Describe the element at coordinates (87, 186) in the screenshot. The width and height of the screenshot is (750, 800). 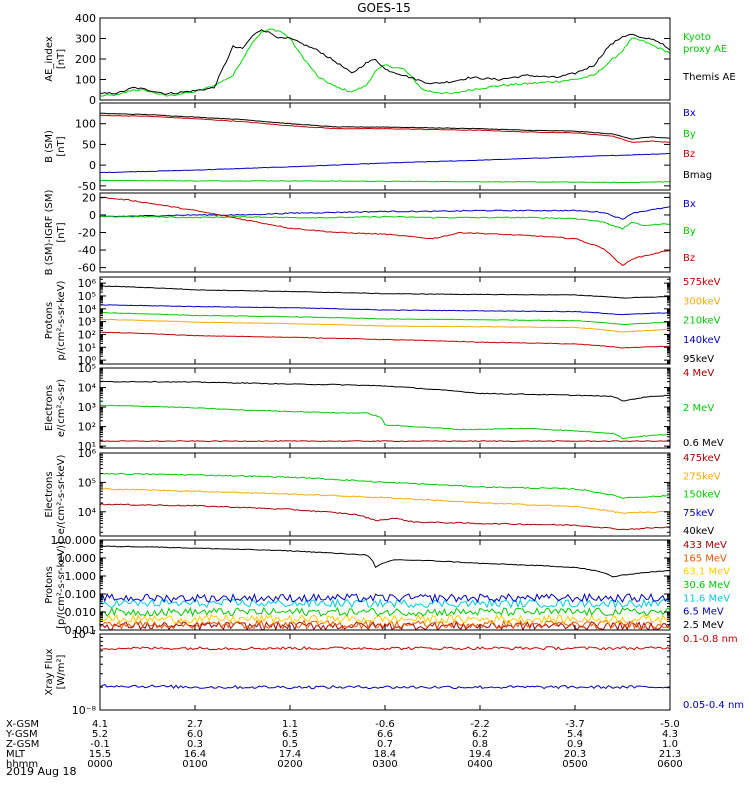
I see `bsm-ytick-label: -50` at that location.